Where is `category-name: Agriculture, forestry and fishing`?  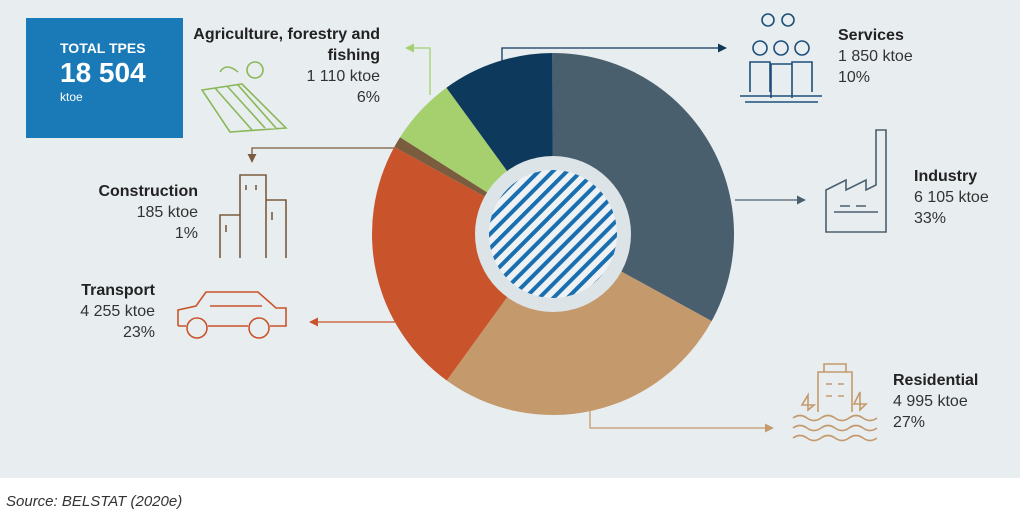 category-name: Agriculture, forestry and fishing is located at coordinates (286, 45).